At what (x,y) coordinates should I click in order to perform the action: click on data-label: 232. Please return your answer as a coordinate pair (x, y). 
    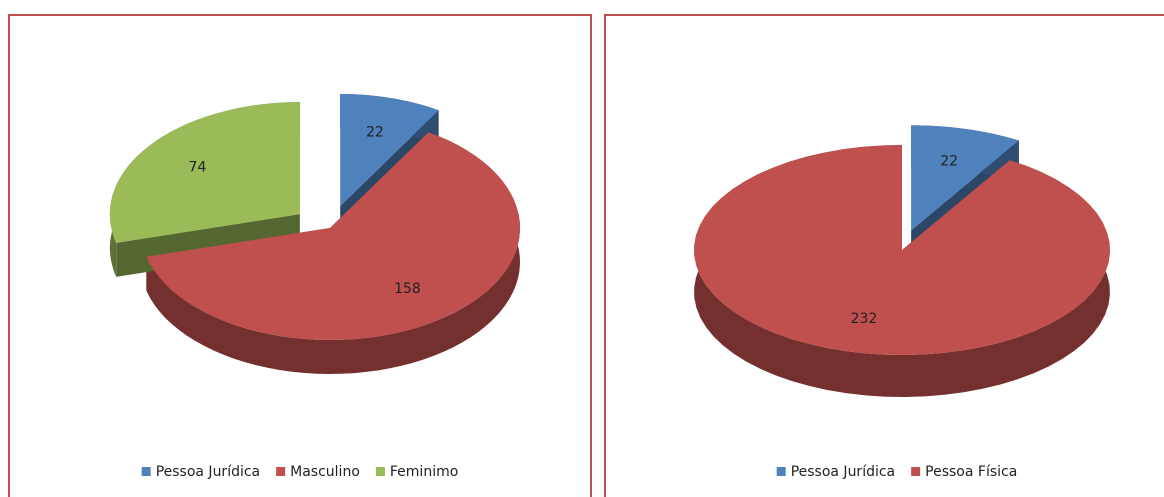
    Looking at the image, I should click on (864, 319).